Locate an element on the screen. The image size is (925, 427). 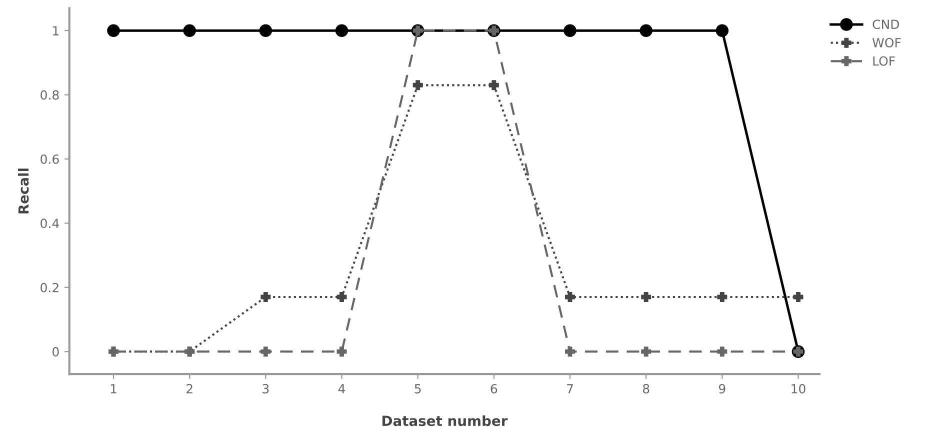
x-tick-label: 8 is located at coordinates (646, 389).